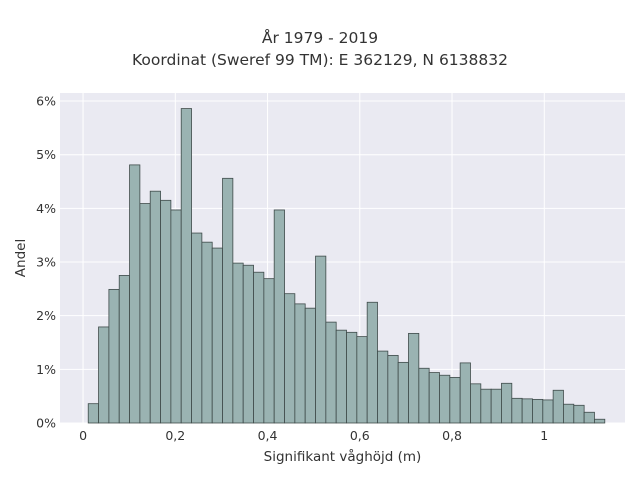 The image size is (640, 480). Describe the element at coordinates (320, 38) in the screenshot. I see `chart-title: År 1979 - 2019` at that location.